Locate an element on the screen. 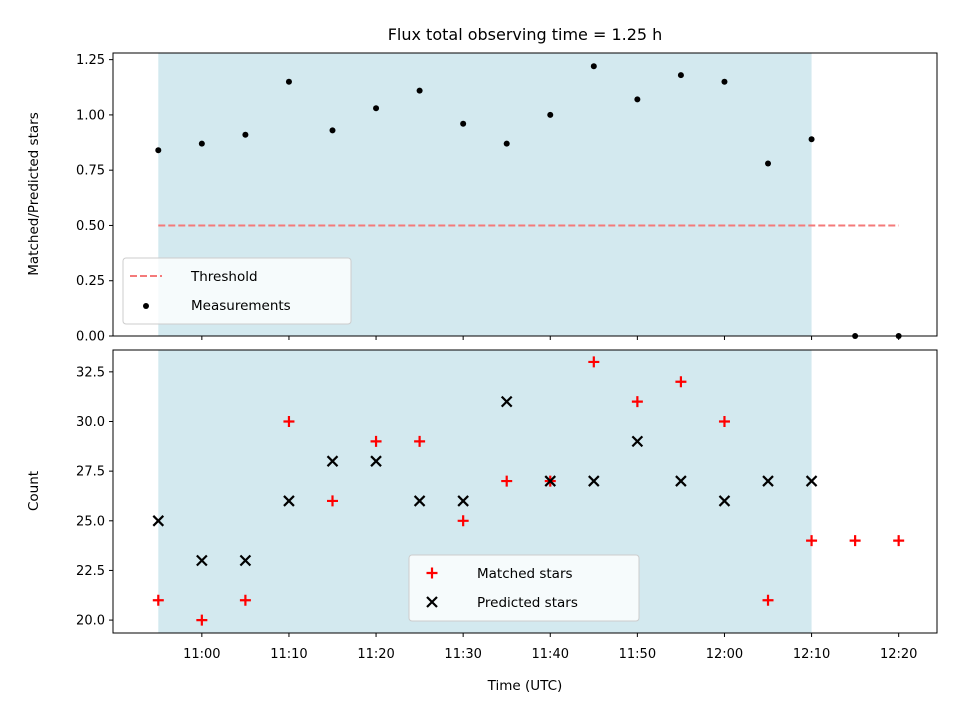  x-tick-label: 12:00 is located at coordinates (724, 654).